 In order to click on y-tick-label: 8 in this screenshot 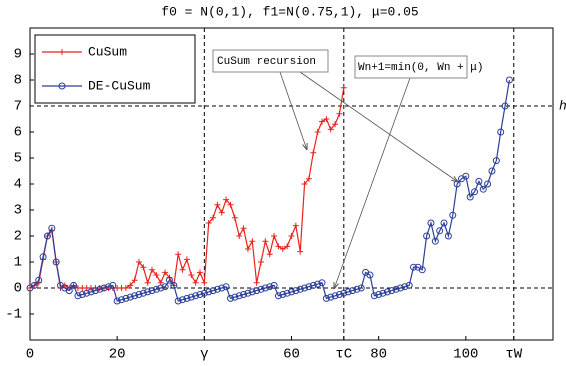, I will do `click(18, 81)`.